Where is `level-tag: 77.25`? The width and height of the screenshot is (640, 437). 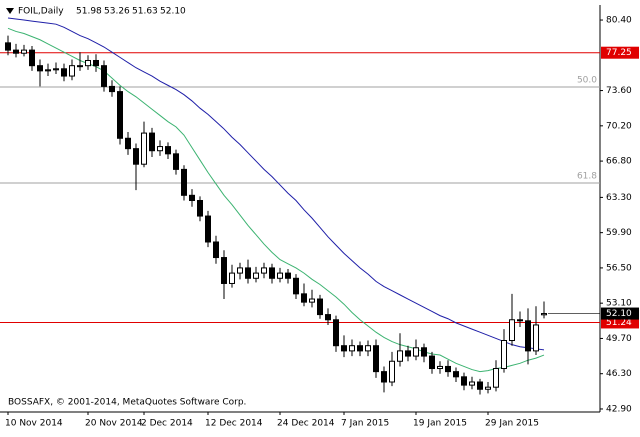
level-tag: 77.25 is located at coordinates (619, 53).